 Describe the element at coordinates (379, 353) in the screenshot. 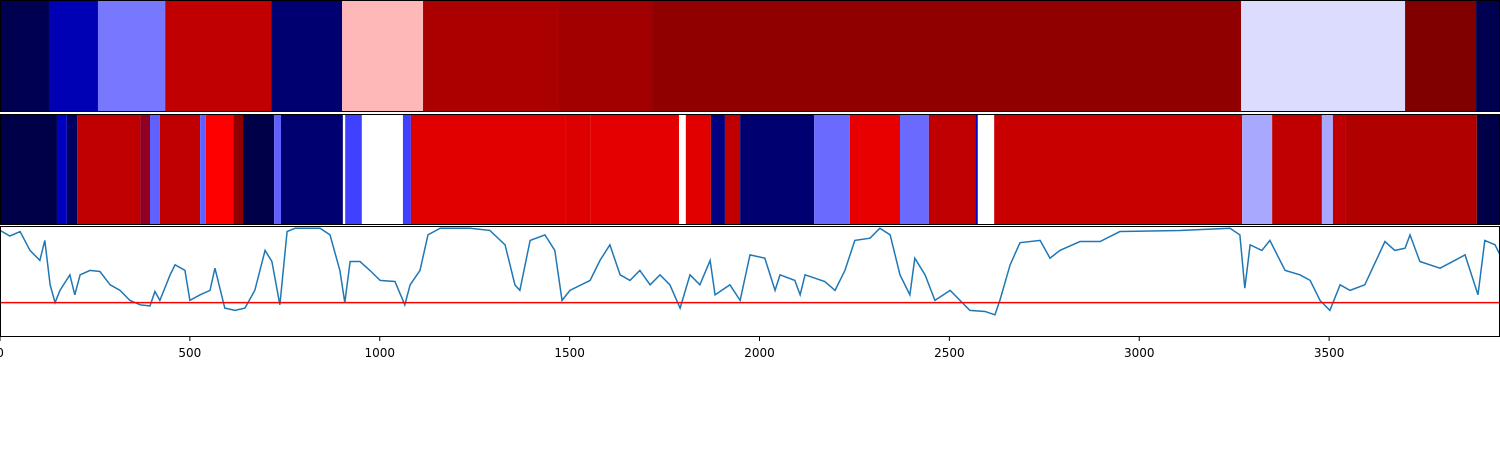

I see `x-tick-label: 1000` at that location.